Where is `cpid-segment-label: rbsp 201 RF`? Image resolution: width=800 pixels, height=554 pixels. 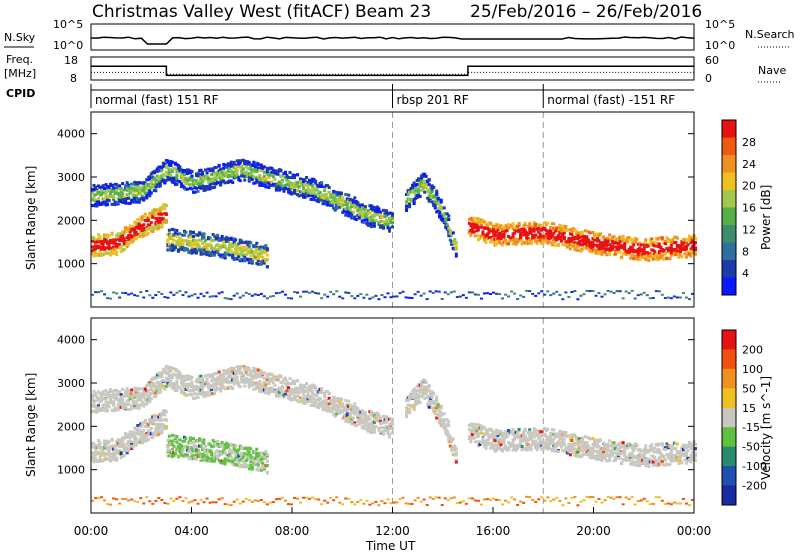
cpid-segment-label: rbsp 201 RF is located at coordinates (433, 100).